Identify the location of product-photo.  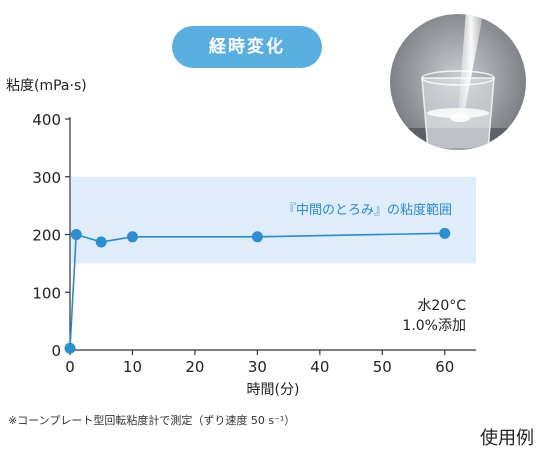
(458, 82).